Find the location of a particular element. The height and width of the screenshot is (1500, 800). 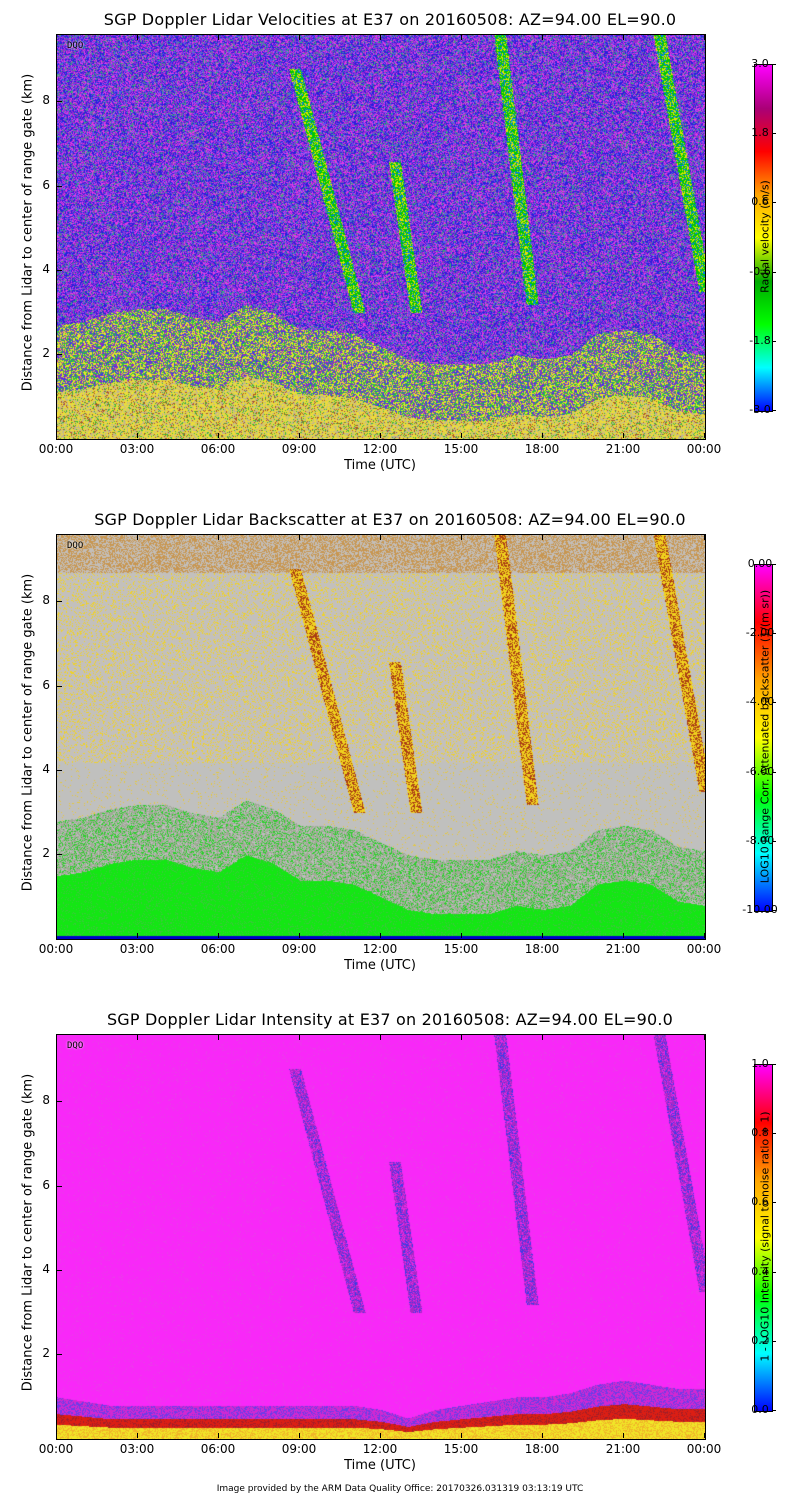

colorbar-label: Radial velocity (m/s) is located at coordinates (765, 236).